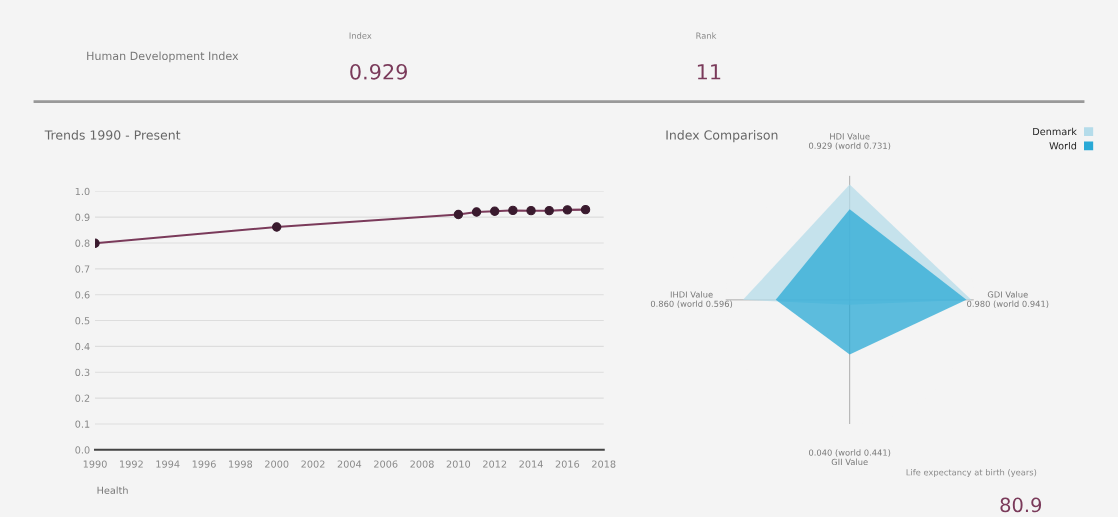 This screenshot has height=517, width=1118. What do you see at coordinates (131, 464) in the screenshot?
I see `x-tick-label: 1992` at bounding box center [131, 464].